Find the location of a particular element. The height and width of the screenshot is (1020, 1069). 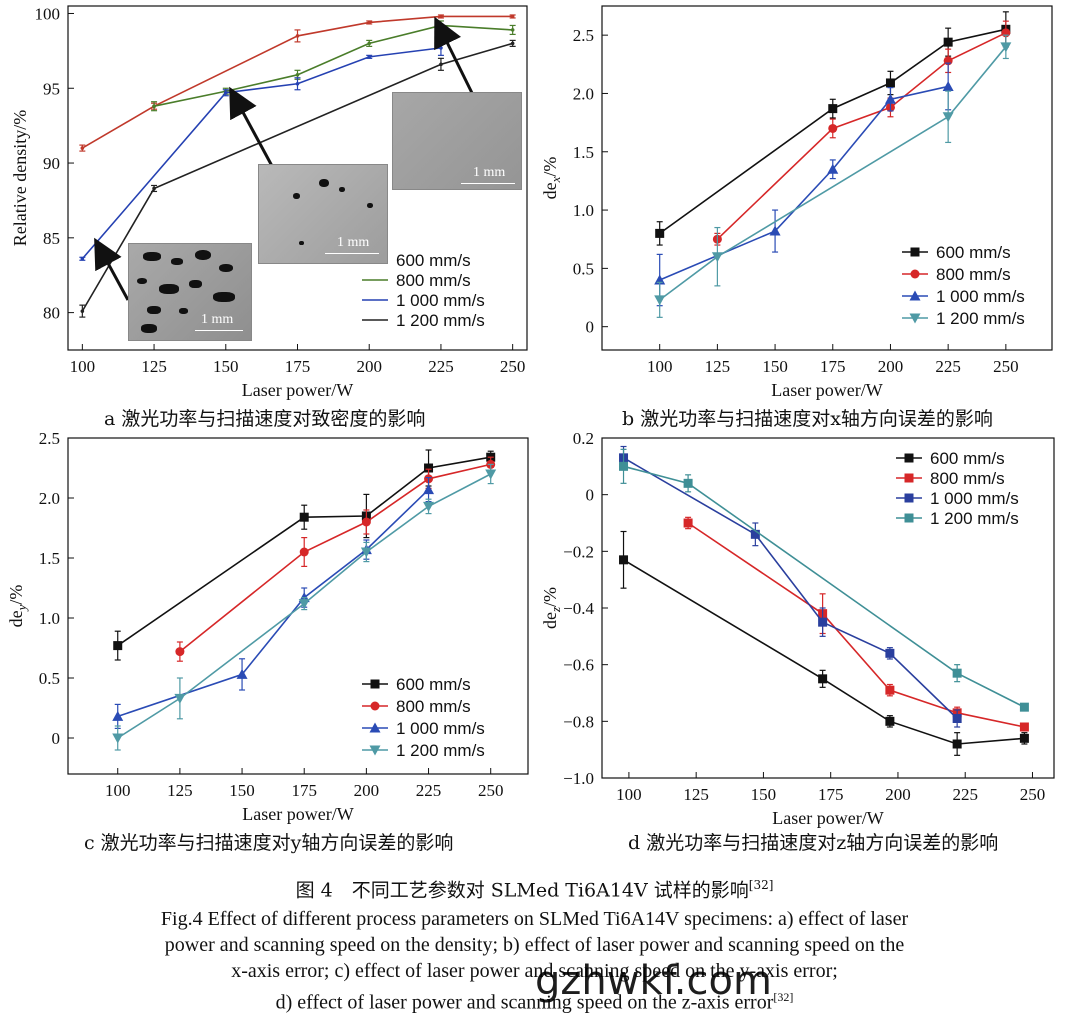

legend-label: 1 200 mm/s is located at coordinates (440, 320).